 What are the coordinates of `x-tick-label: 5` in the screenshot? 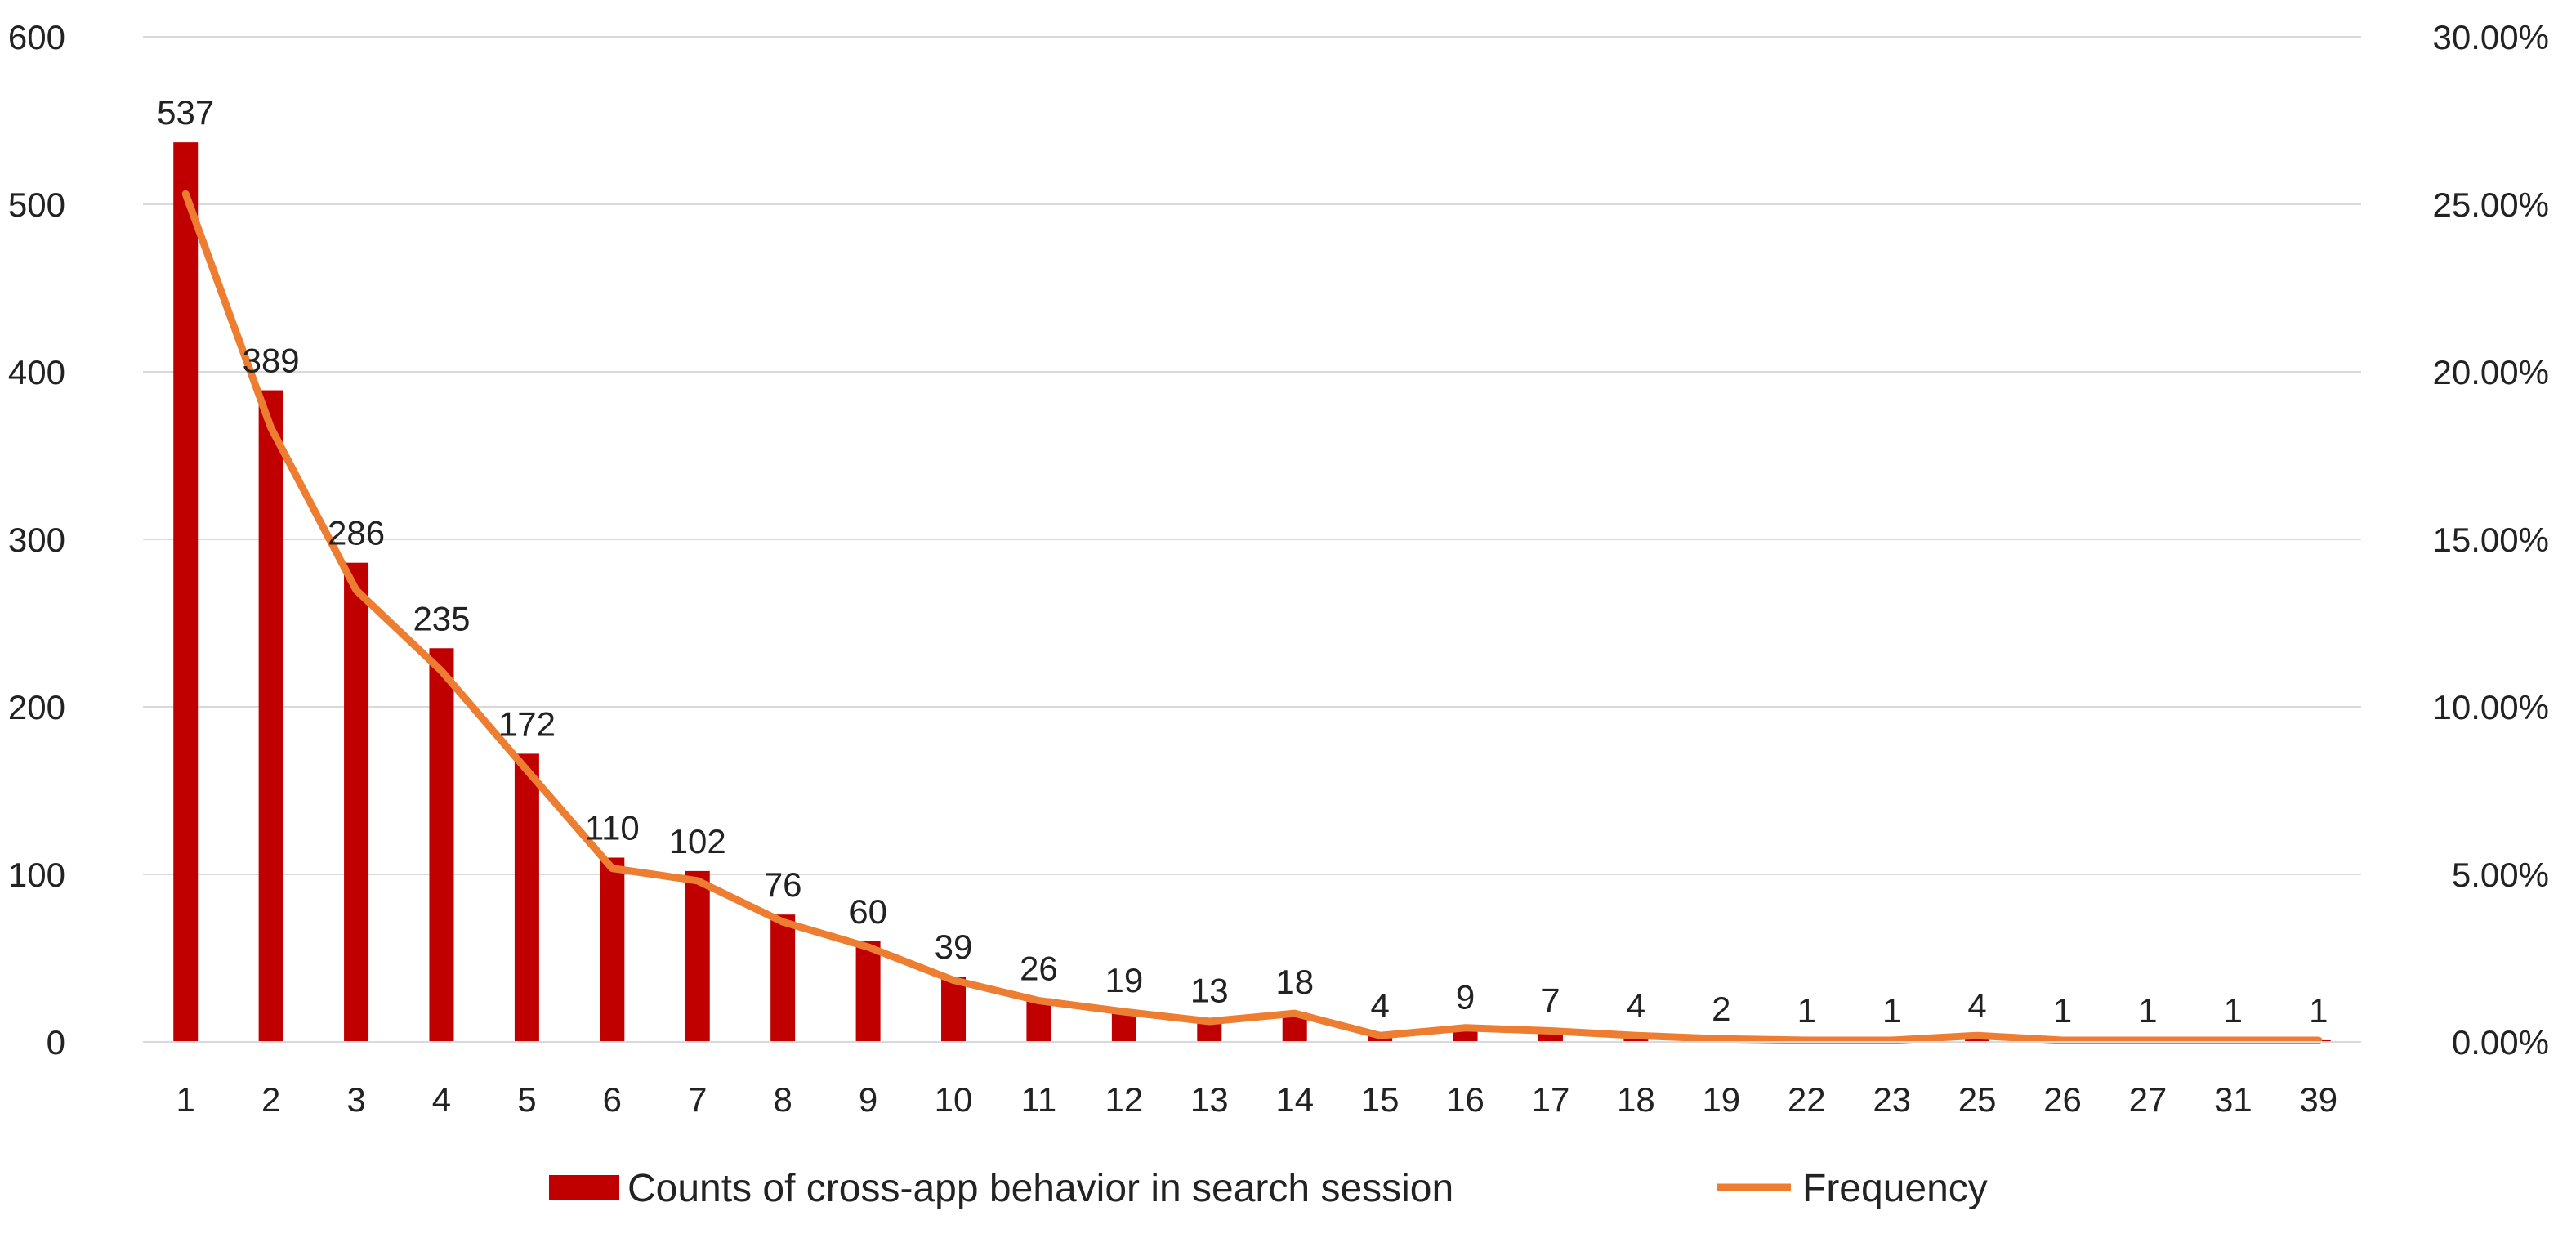 It's located at (527, 1099).